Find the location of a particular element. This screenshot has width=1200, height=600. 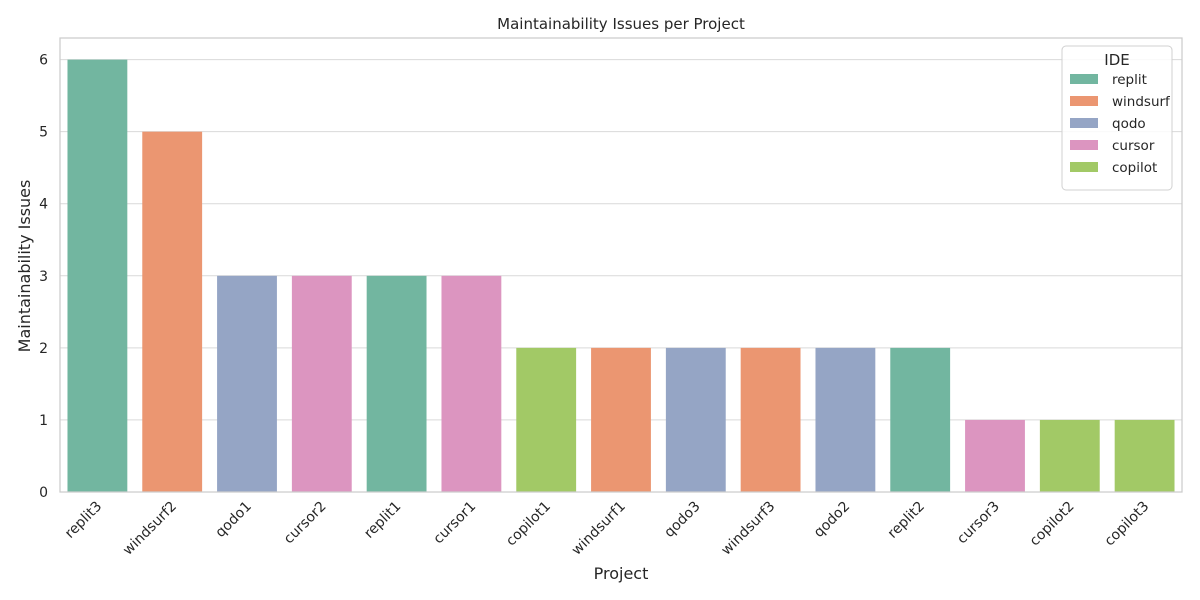

legend: IDE replit windsurf qodo cursor copilot is located at coordinates (1117, 118).